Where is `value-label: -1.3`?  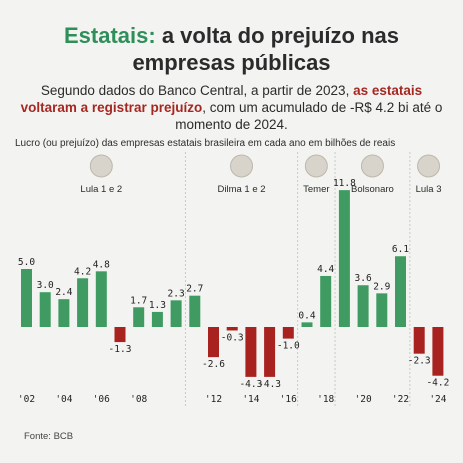
value-label: -1.3 is located at coordinates (120, 349).